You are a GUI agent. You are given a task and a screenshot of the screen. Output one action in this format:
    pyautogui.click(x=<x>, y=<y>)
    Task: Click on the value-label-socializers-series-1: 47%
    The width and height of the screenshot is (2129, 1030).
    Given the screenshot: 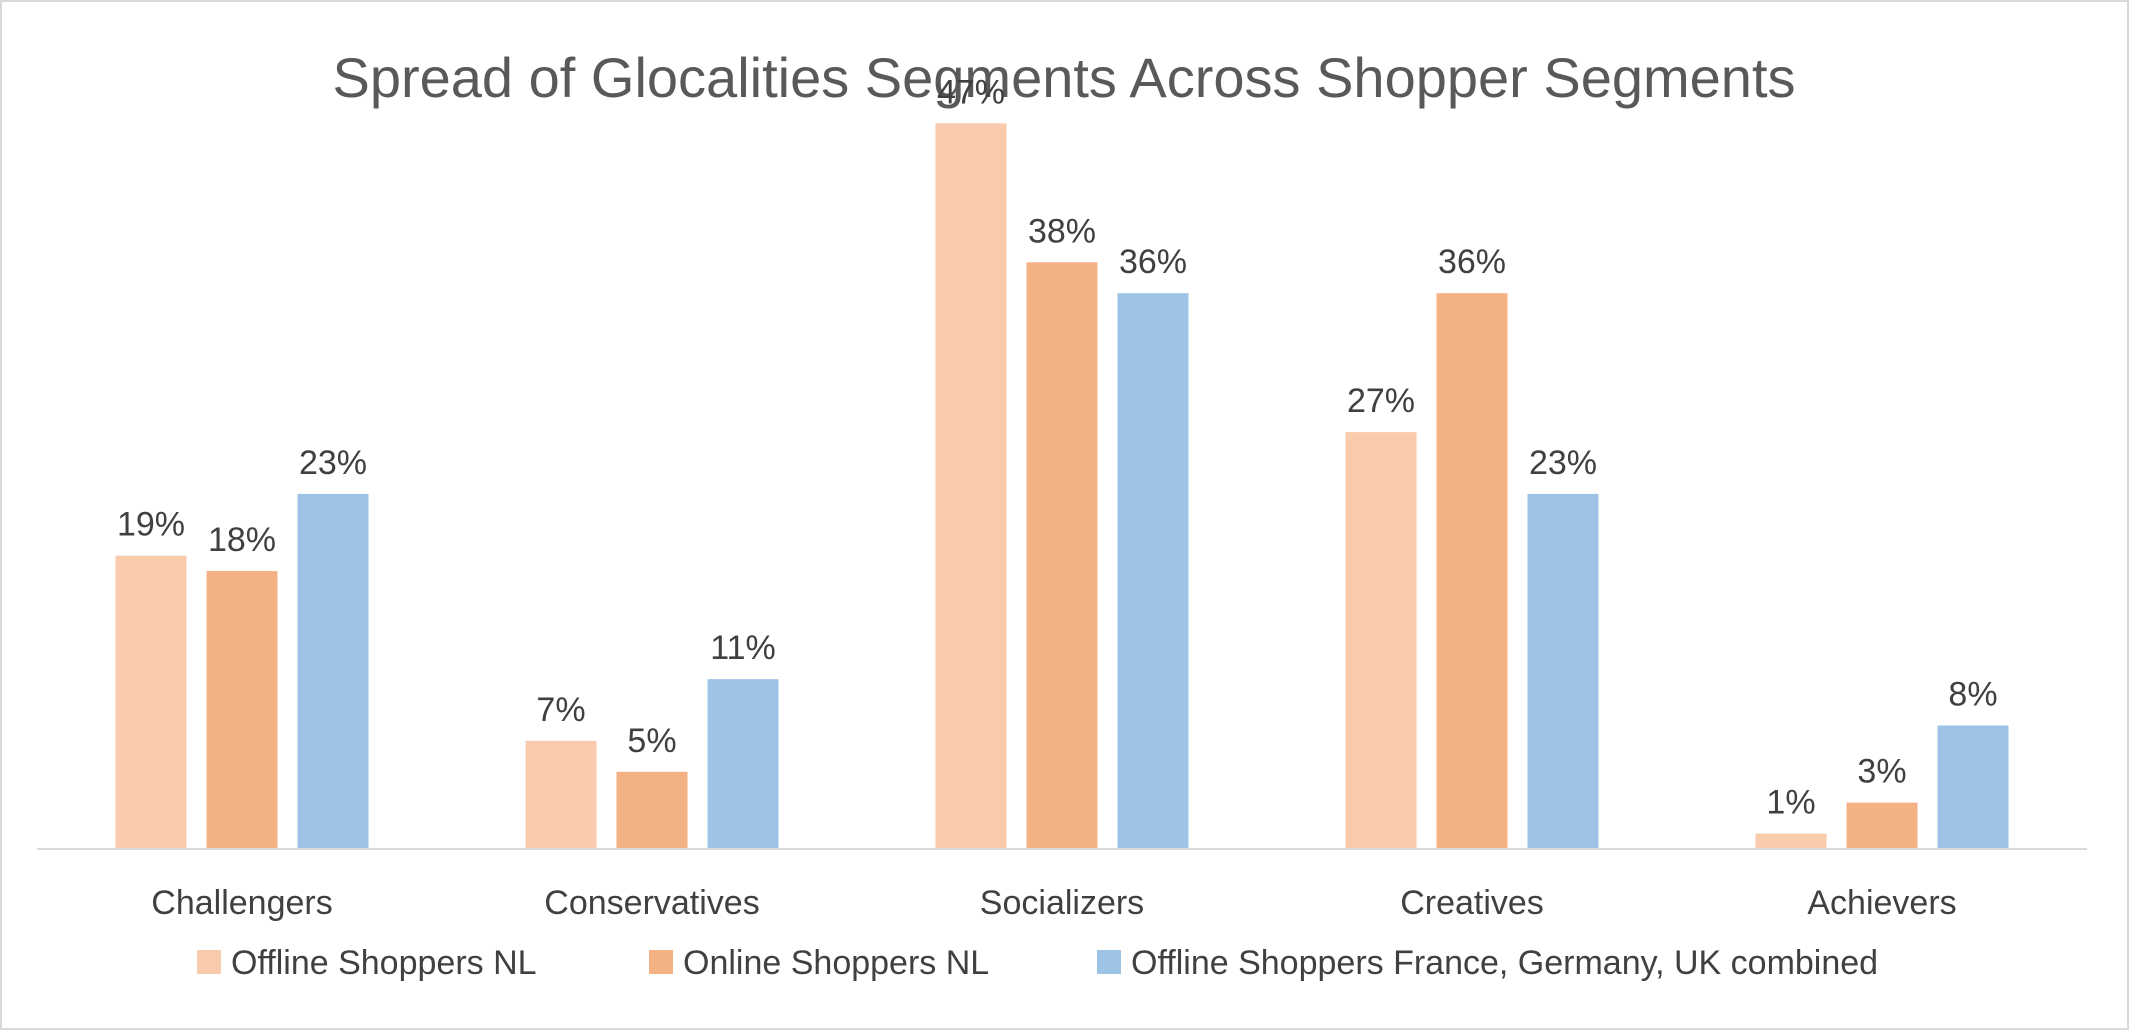 What is the action you would take?
    pyautogui.click(x=971, y=92)
    